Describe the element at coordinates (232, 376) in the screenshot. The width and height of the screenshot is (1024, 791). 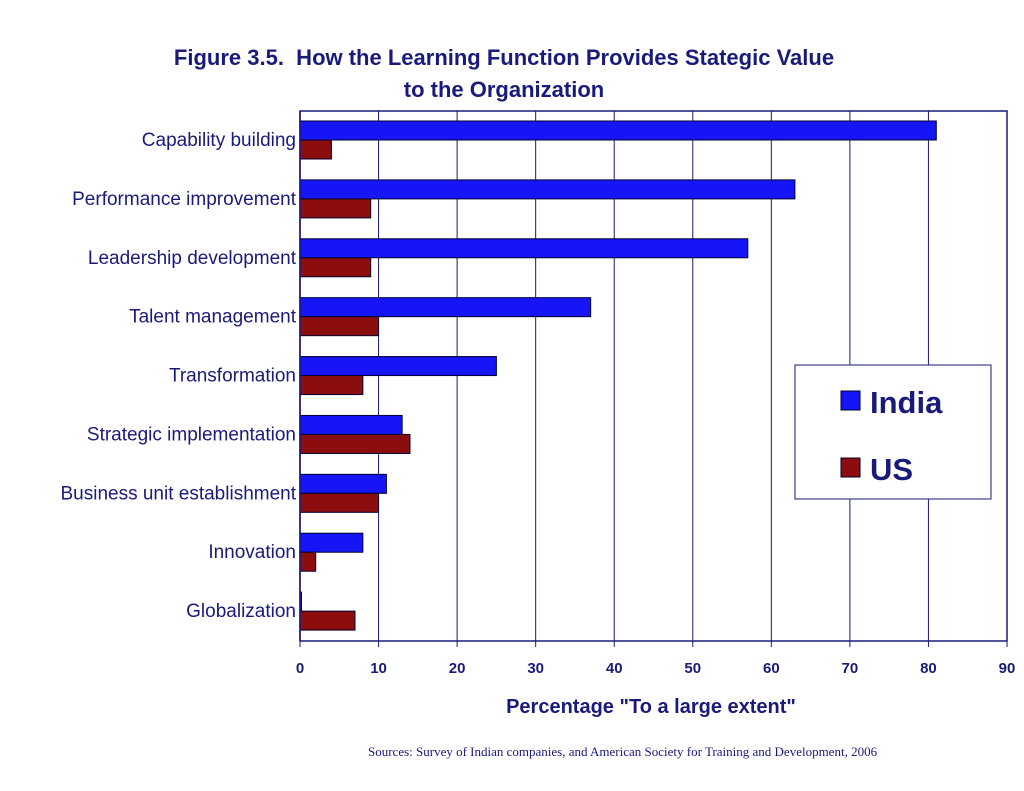
I see `category-label: Transformation` at that location.